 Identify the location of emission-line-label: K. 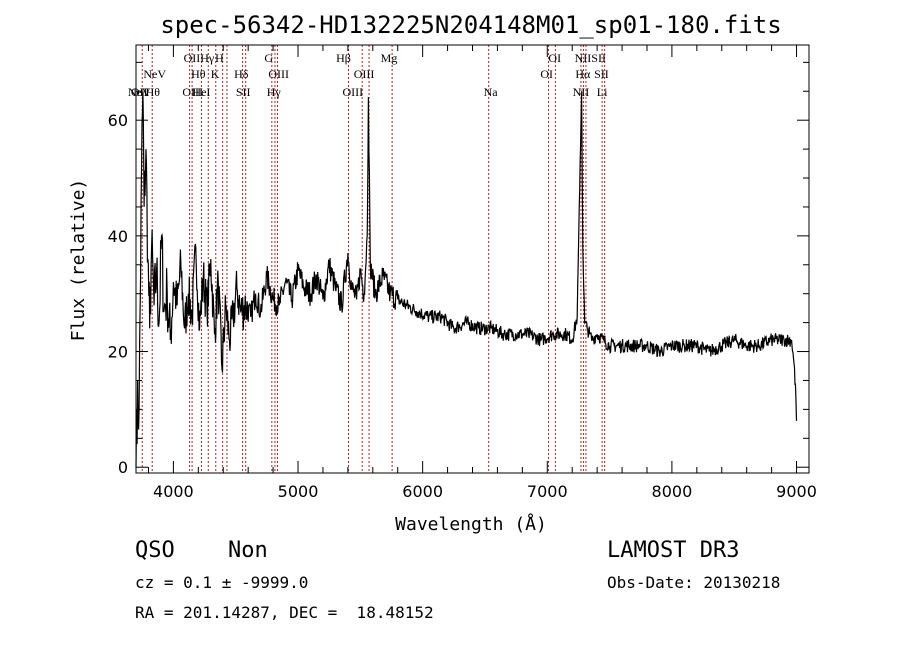
(215, 74).